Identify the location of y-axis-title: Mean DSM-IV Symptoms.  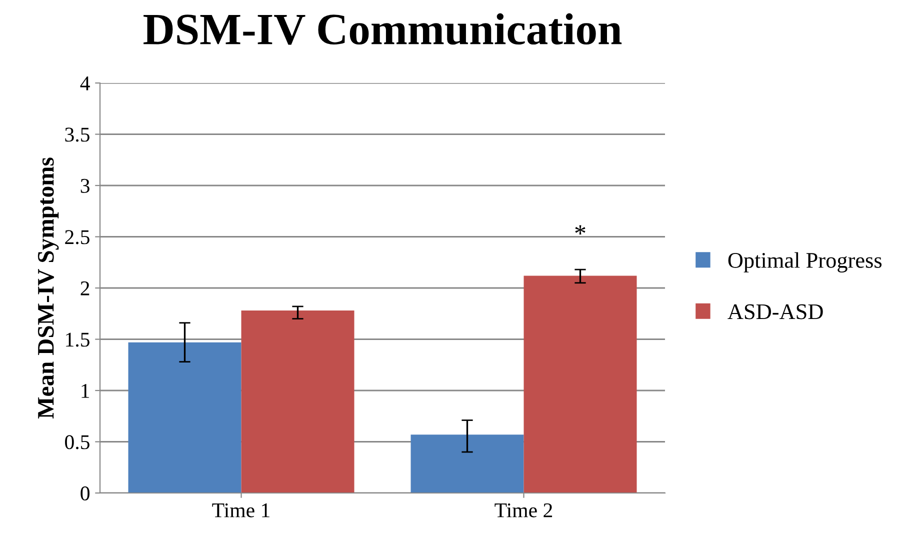
(48, 288).